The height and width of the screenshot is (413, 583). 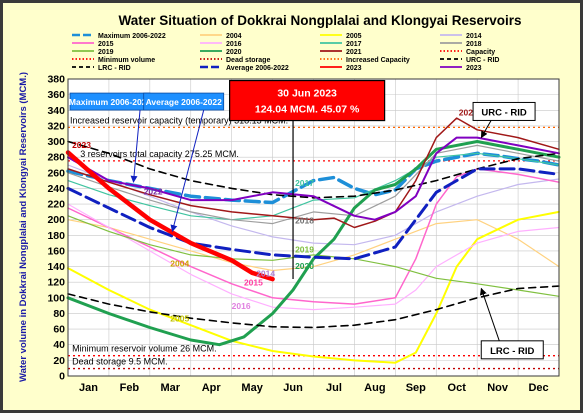 I want to click on series-label-2020: 2020, so click(x=304, y=266).